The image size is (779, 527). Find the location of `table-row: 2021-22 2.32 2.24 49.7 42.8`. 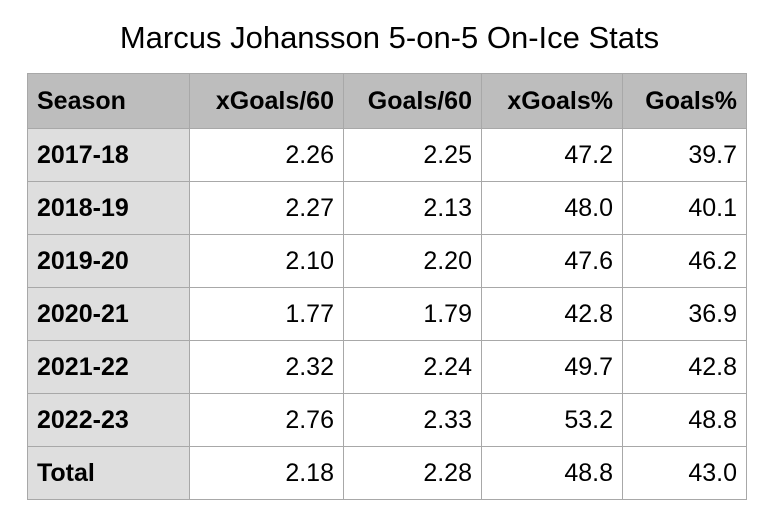

table-row: 2021-22 2.32 2.24 49.7 42.8 is located at coordinates (387, 367).